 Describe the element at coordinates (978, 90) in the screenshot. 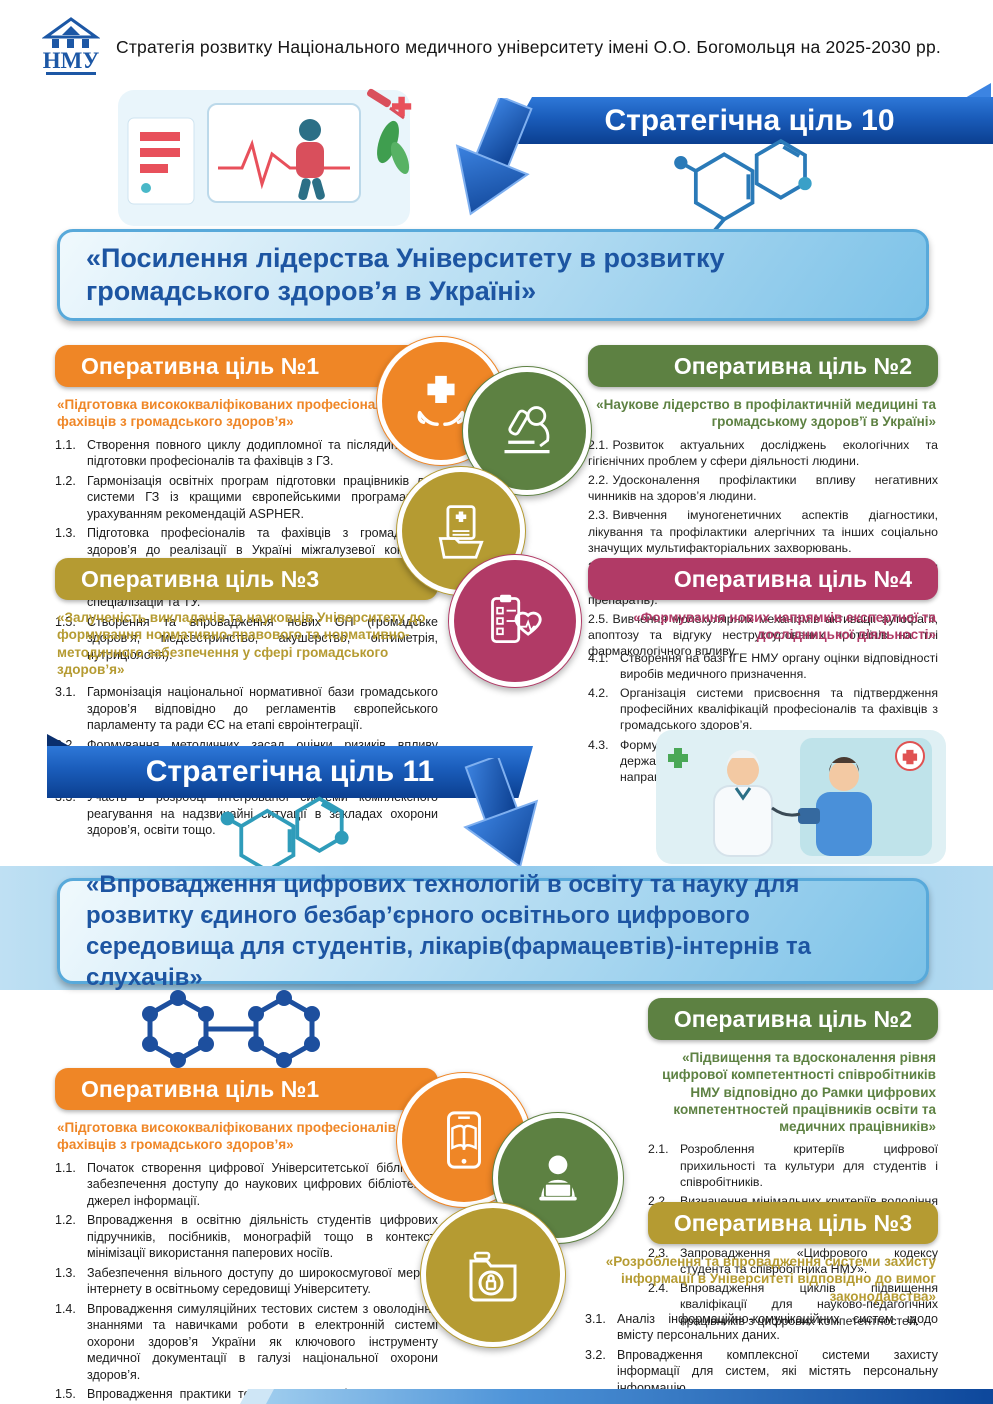

I see `ribbon-fold` at that location.